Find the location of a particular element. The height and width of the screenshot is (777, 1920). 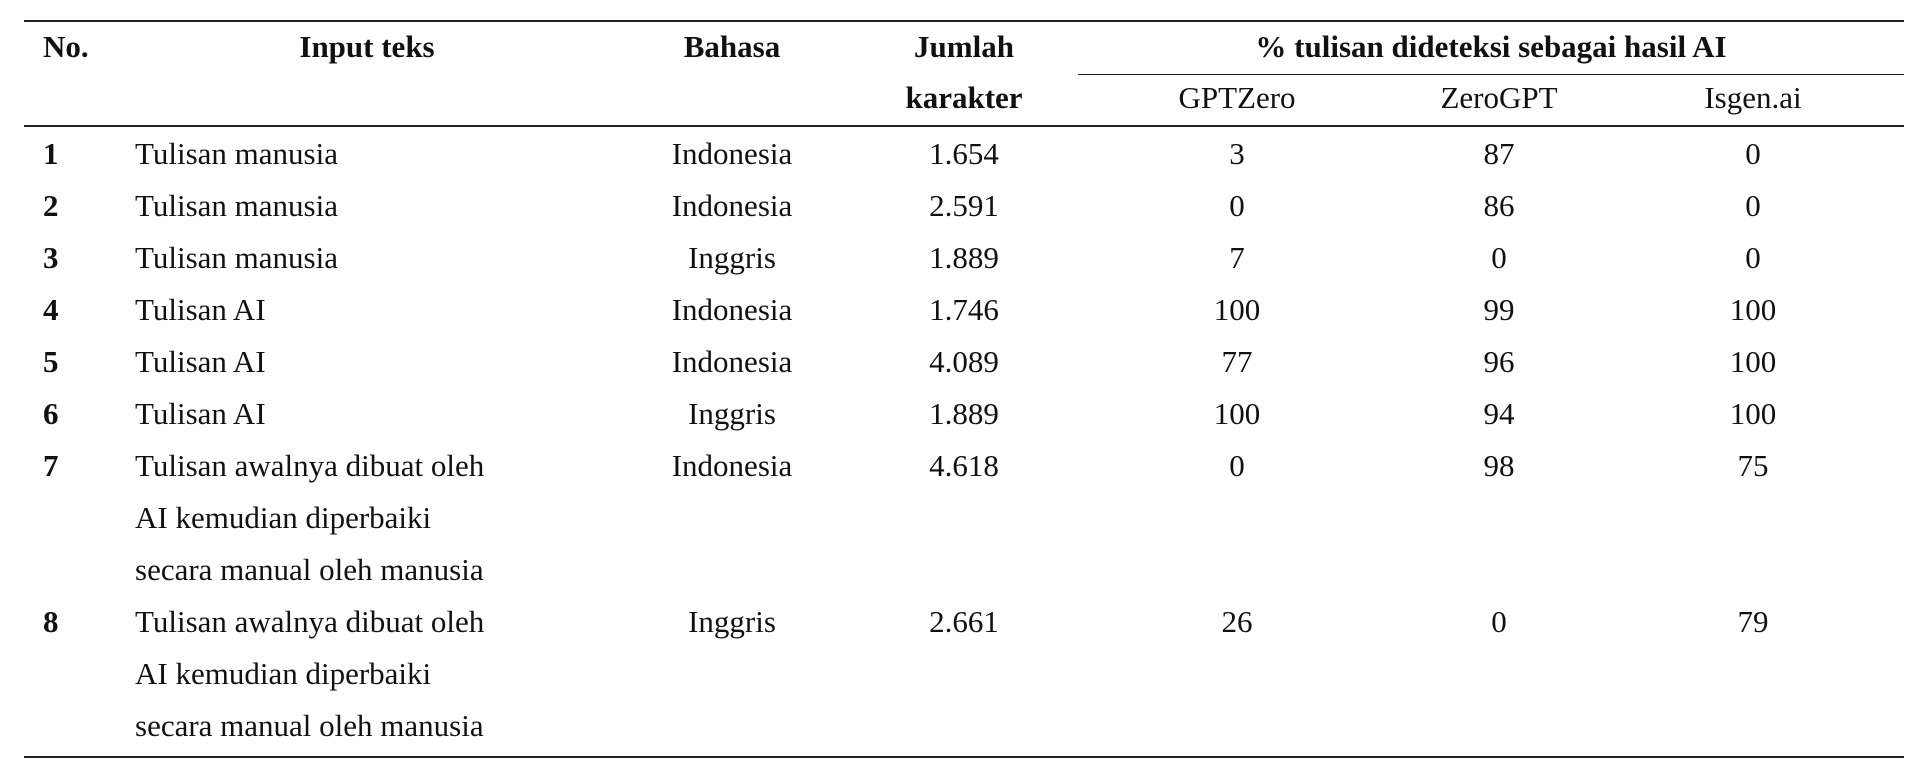

score: 75 is located at coordinates (1753, 465).